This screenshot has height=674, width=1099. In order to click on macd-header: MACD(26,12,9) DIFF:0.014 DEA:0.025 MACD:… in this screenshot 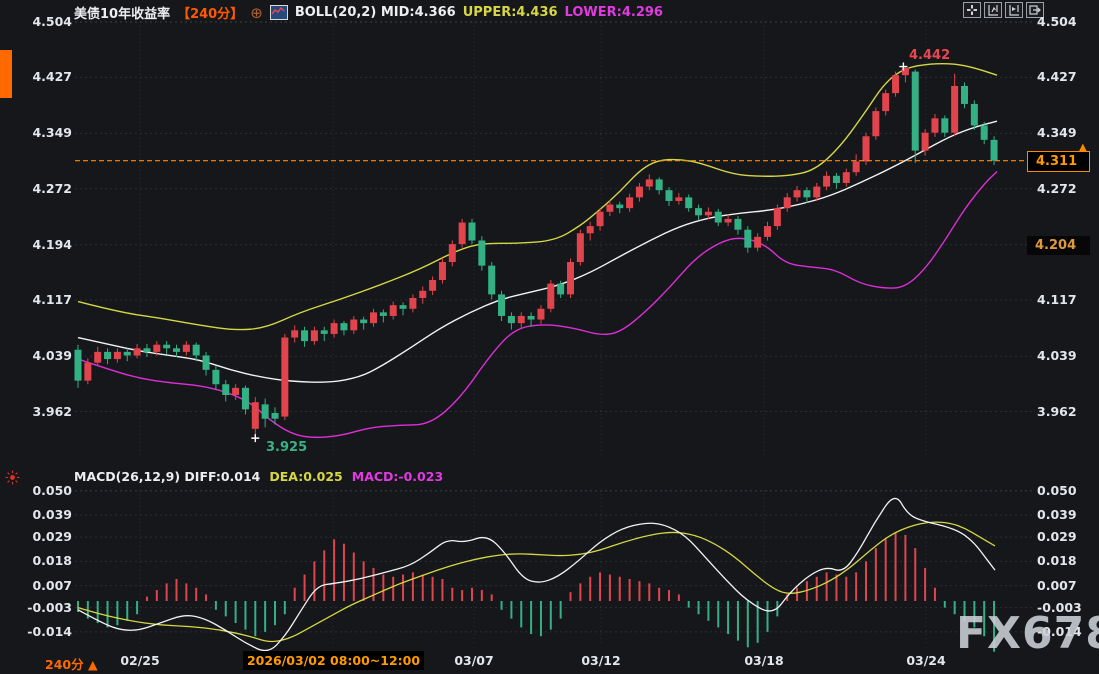, I will do `click(258, 476)`.